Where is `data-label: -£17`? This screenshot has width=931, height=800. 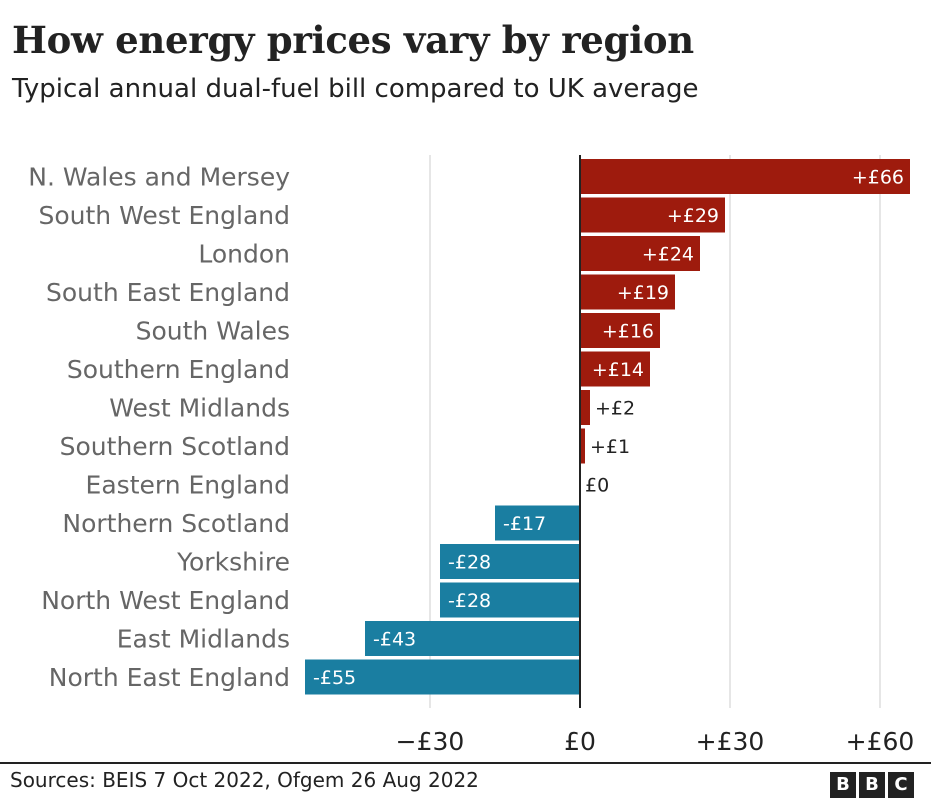 data-label: -£17 is located at coordinates (524, 524).